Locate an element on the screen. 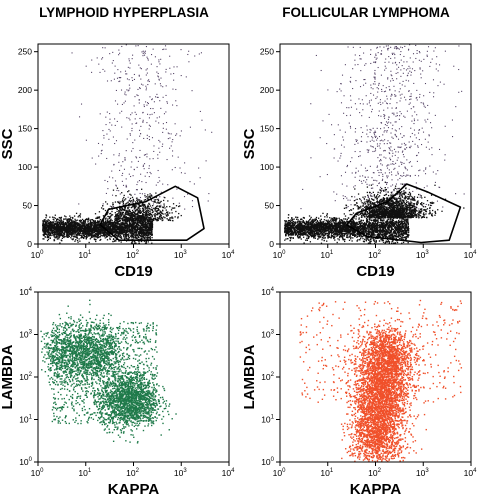 This screenshot has width=486, height=500. sparse-events is located at coordinates (382, 127).